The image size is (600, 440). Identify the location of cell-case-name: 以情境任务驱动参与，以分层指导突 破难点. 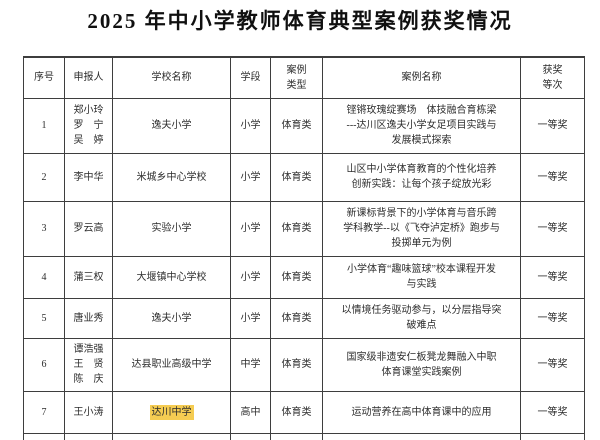
(421, 318).